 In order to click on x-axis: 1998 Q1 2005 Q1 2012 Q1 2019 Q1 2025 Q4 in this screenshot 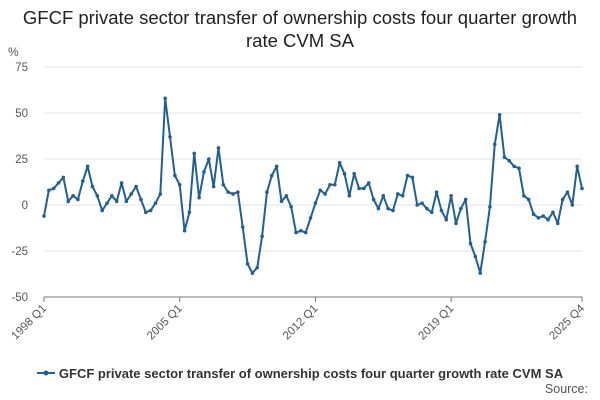, I will do `click(298, 319)`.